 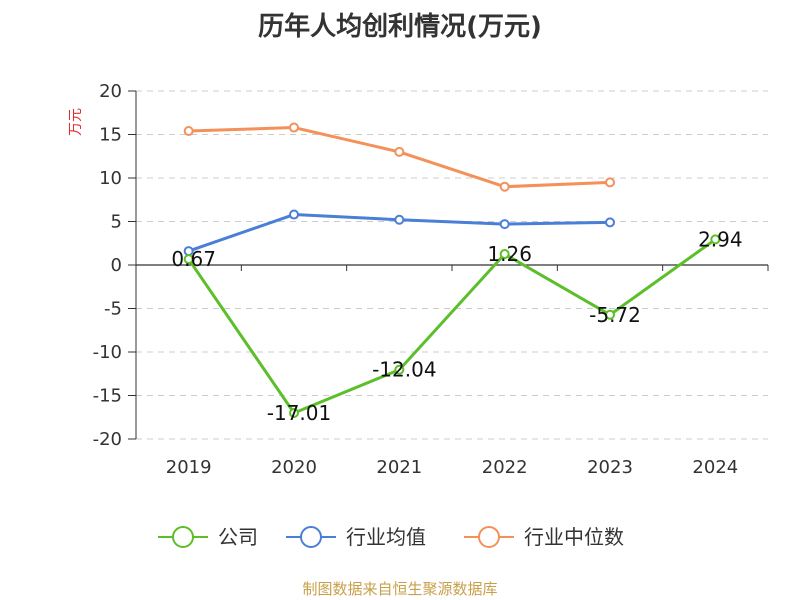 I want to click on data-label: 1.26, so click(x=509, y=254).